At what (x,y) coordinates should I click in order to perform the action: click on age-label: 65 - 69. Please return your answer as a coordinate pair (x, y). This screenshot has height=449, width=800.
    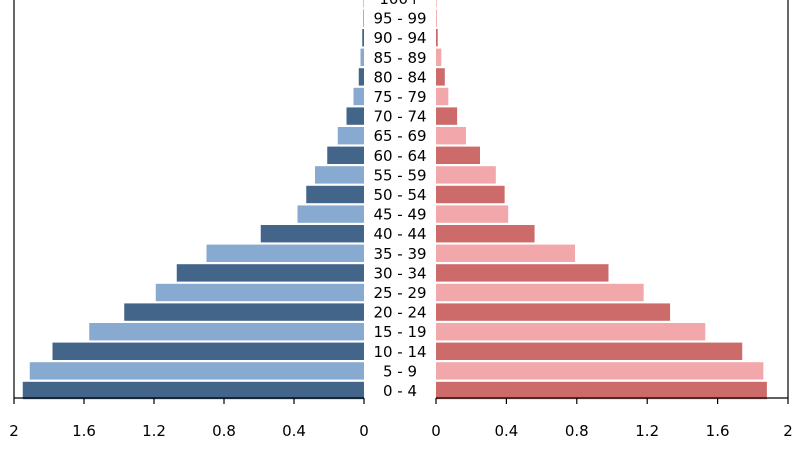
    Looking at the image, I should click on (399, 136).